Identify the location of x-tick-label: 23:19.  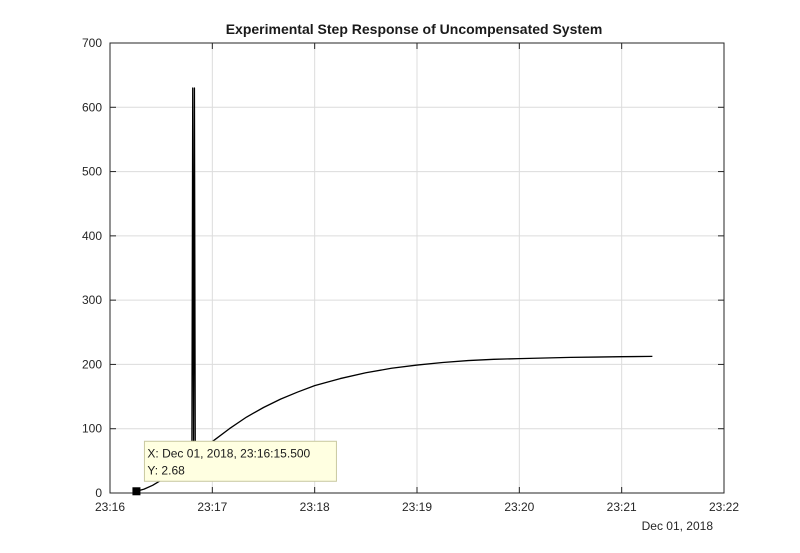
(417, 507).